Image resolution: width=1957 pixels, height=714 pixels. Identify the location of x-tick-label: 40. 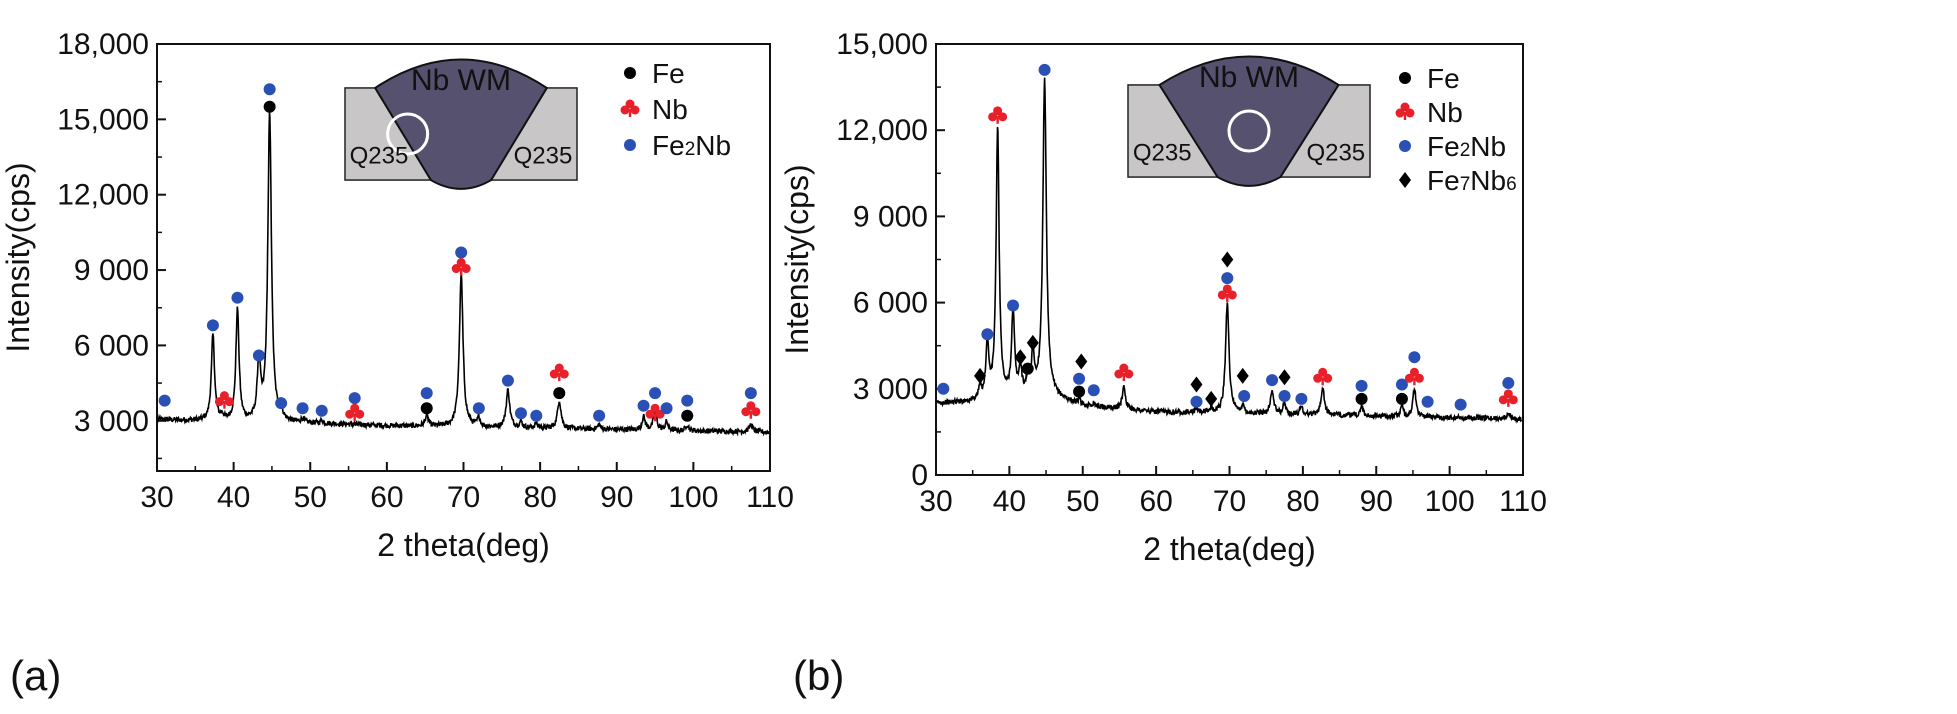
(1009, 501).